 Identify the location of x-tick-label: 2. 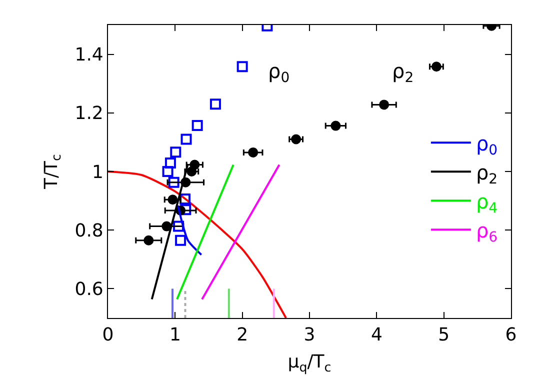
(242, 335).